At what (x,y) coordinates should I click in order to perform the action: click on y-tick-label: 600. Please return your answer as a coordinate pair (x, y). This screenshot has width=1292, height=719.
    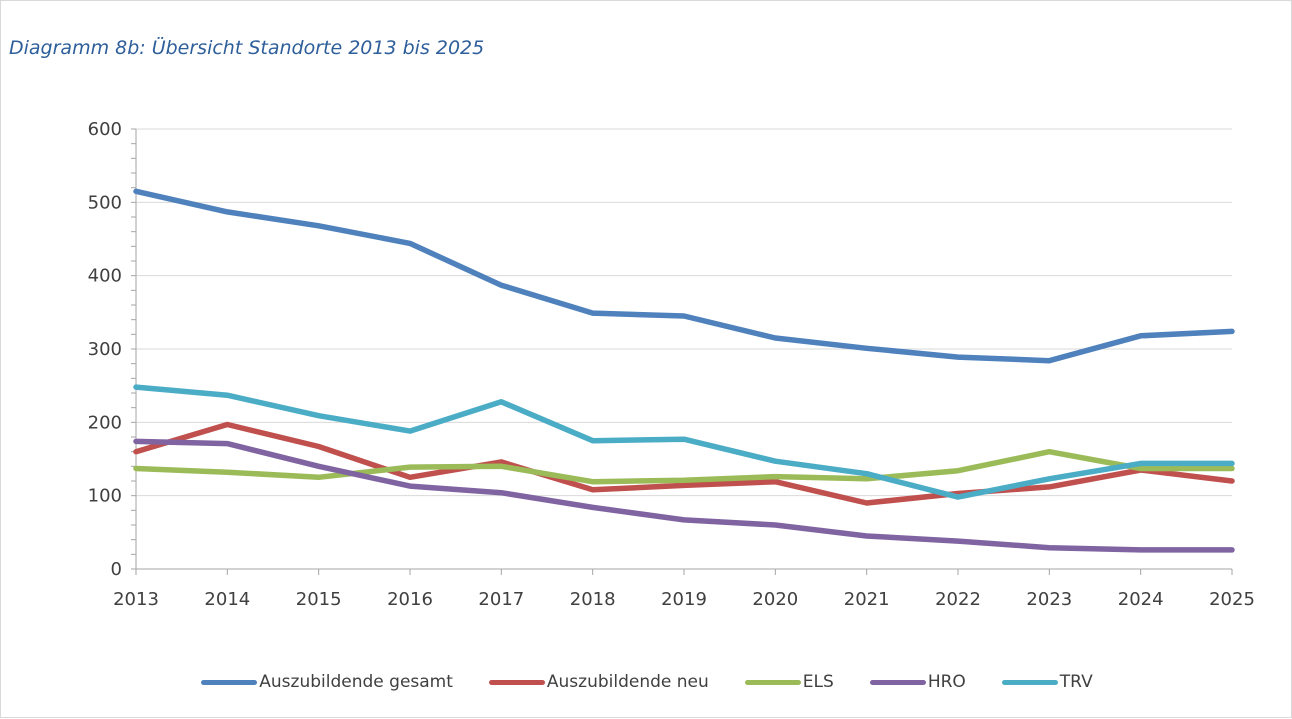
    Looking at the image, I should click on (105, 129).